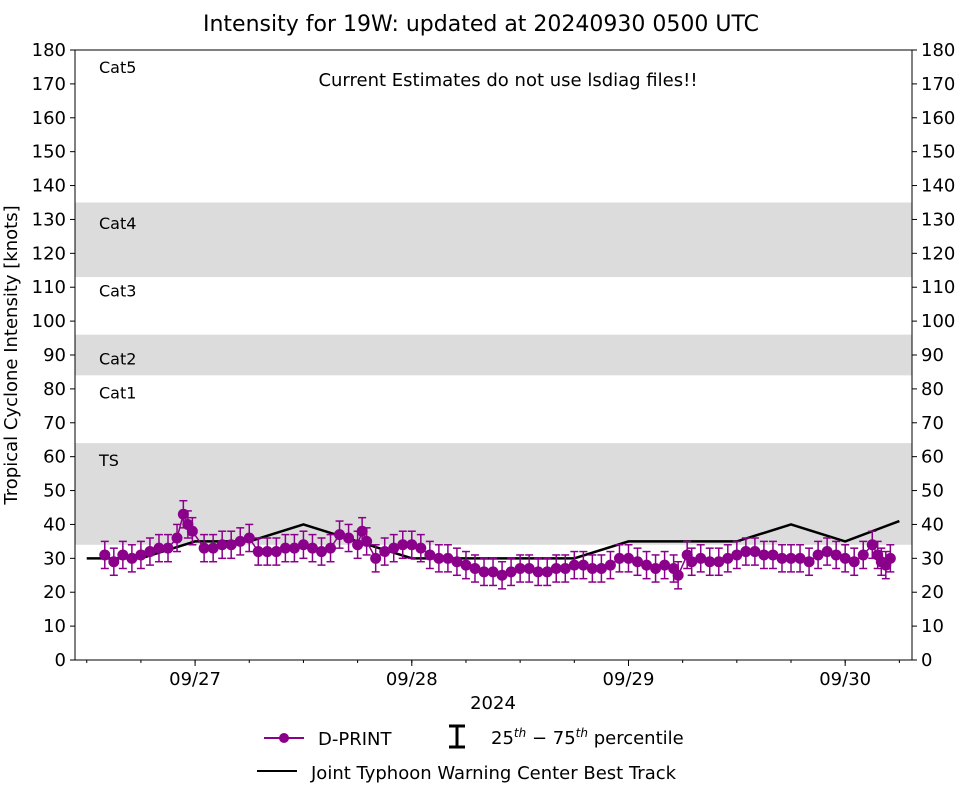  What do you see at coordinates (938, 287) in the screenshot?
I see `y-tick-label-right: 110` at bounding box center [938, 287].